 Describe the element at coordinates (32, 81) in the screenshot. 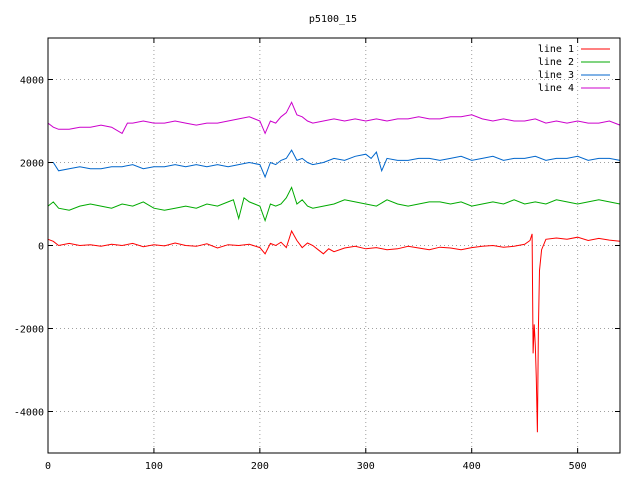

I see `y-tick-label: 4000` at that location.